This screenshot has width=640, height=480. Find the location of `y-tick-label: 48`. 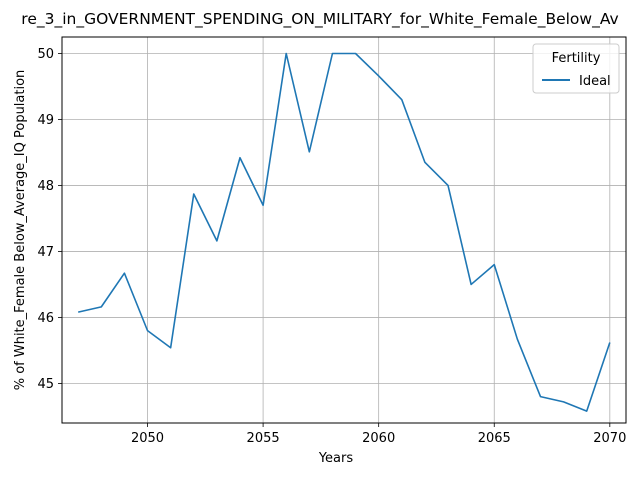

y-tick-label: 48 is located at coordinates (45, 186).